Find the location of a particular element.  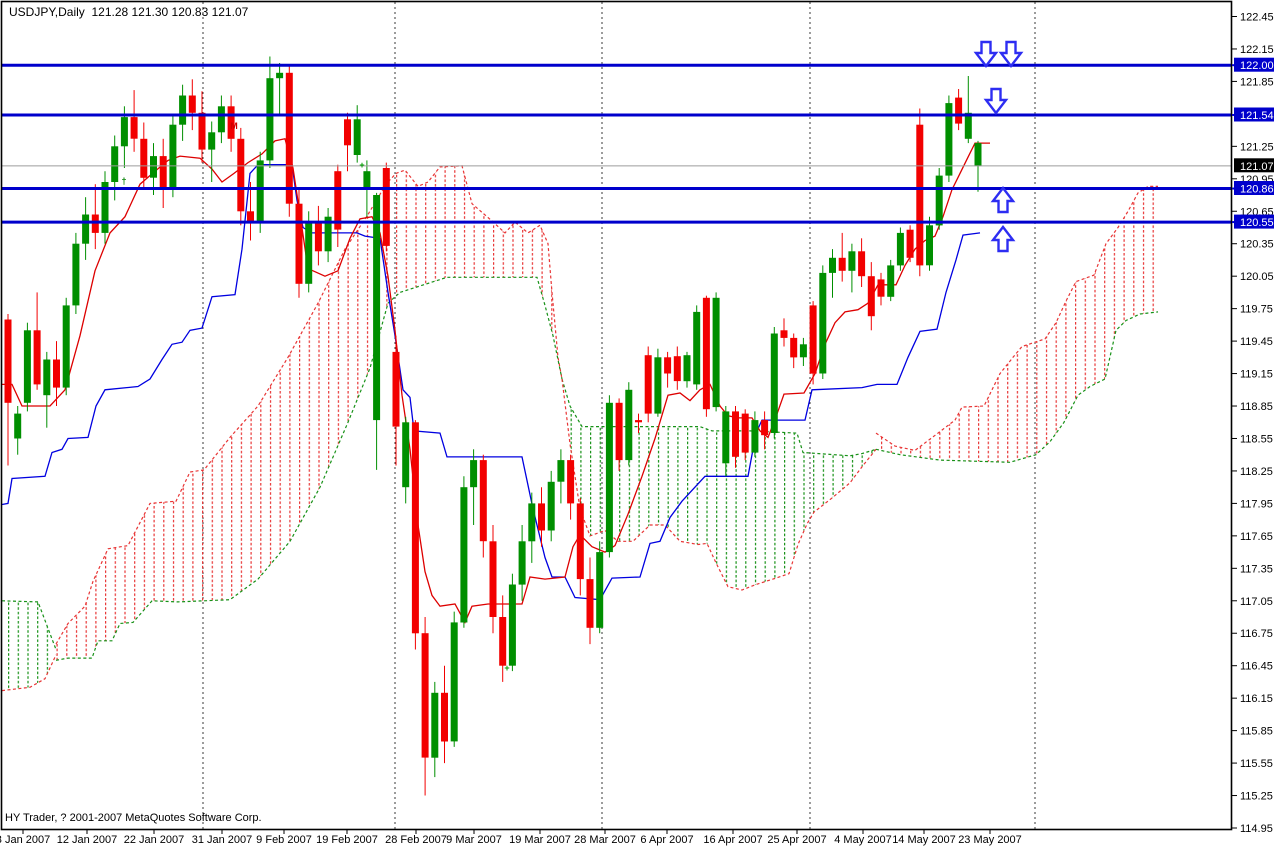

price-tick-label: 116.15 is located at coordinates (1256, 699).